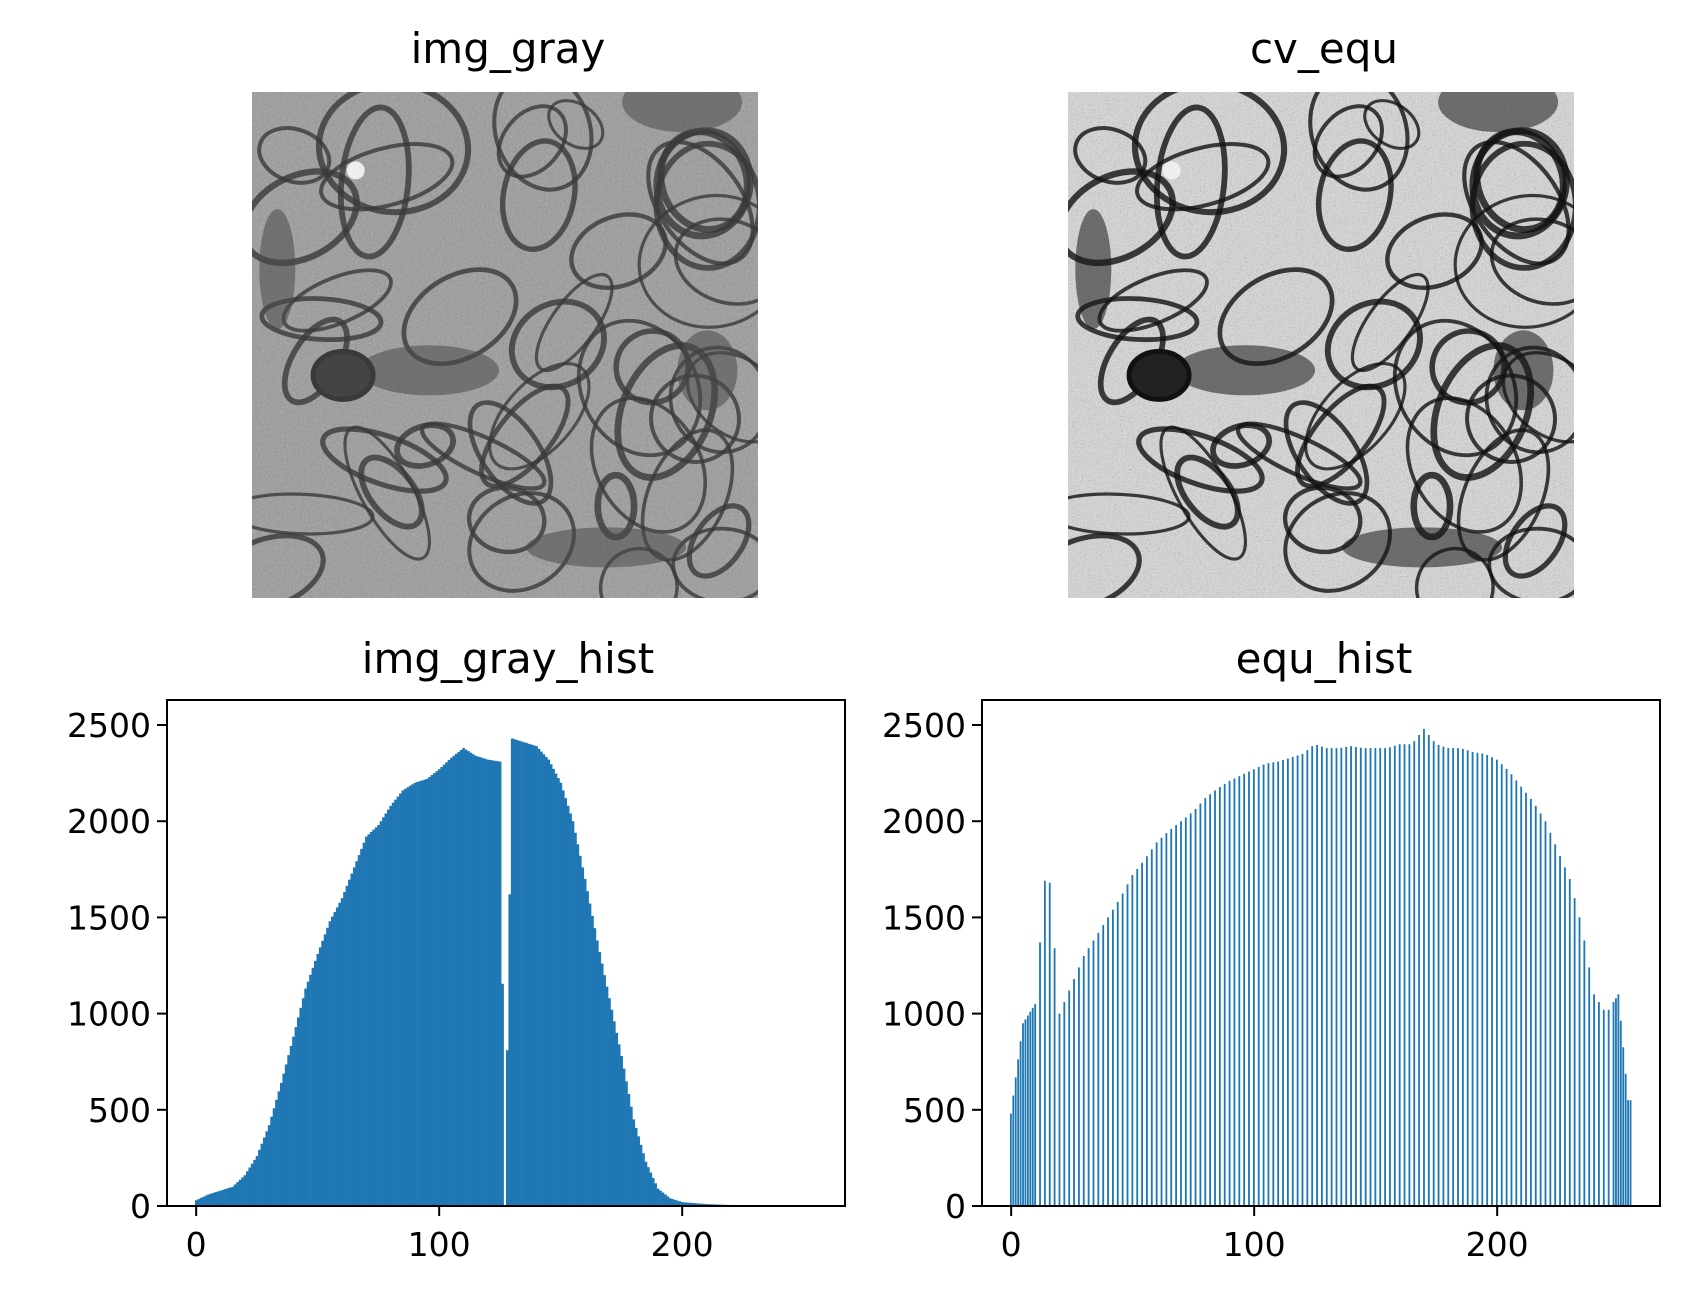 The image size is (1683, 1300). Describe the element at coordinates (508, 48) in the screenshot. I see `panel-title-img-gray: img_gray` at that location.